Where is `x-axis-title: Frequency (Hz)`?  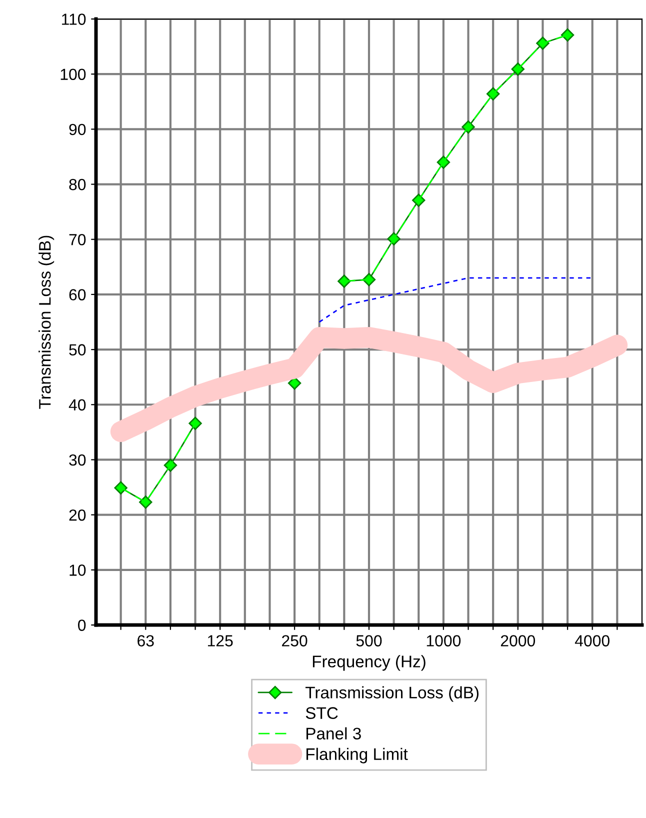 x-axis-title: Frequency (Hz) is located at coordinates (369, 663).